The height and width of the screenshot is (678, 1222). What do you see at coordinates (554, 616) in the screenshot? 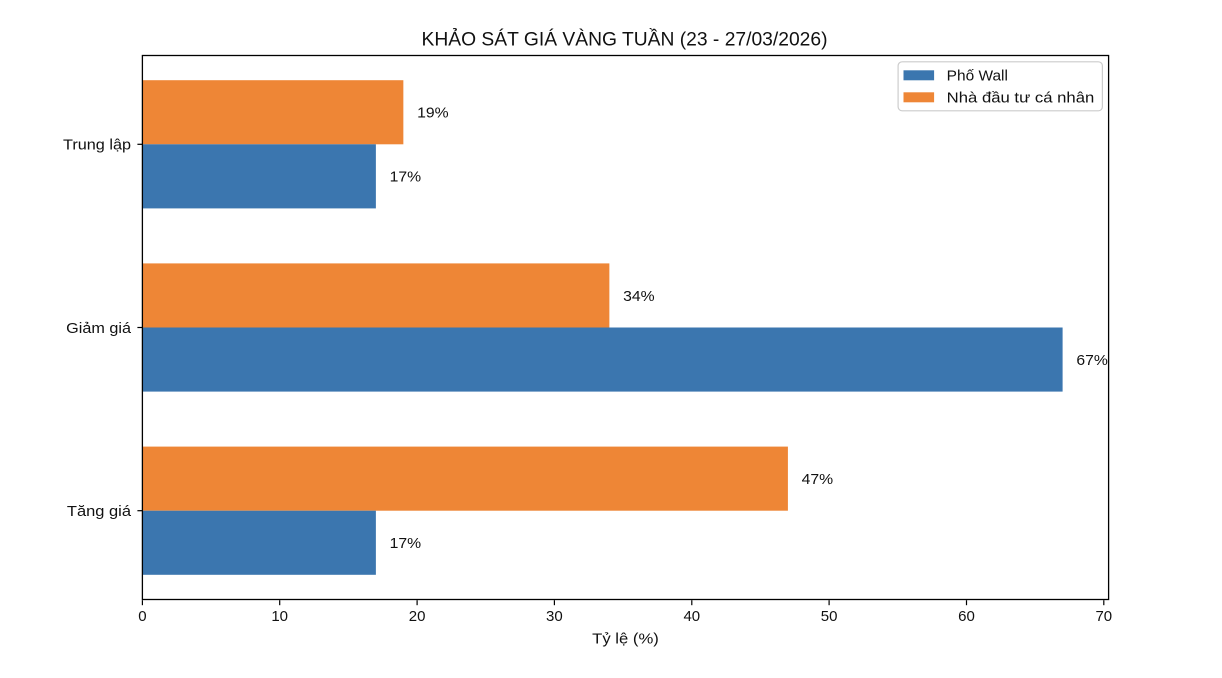
I see `svg-text: 30` at bounding box center [554, 616].